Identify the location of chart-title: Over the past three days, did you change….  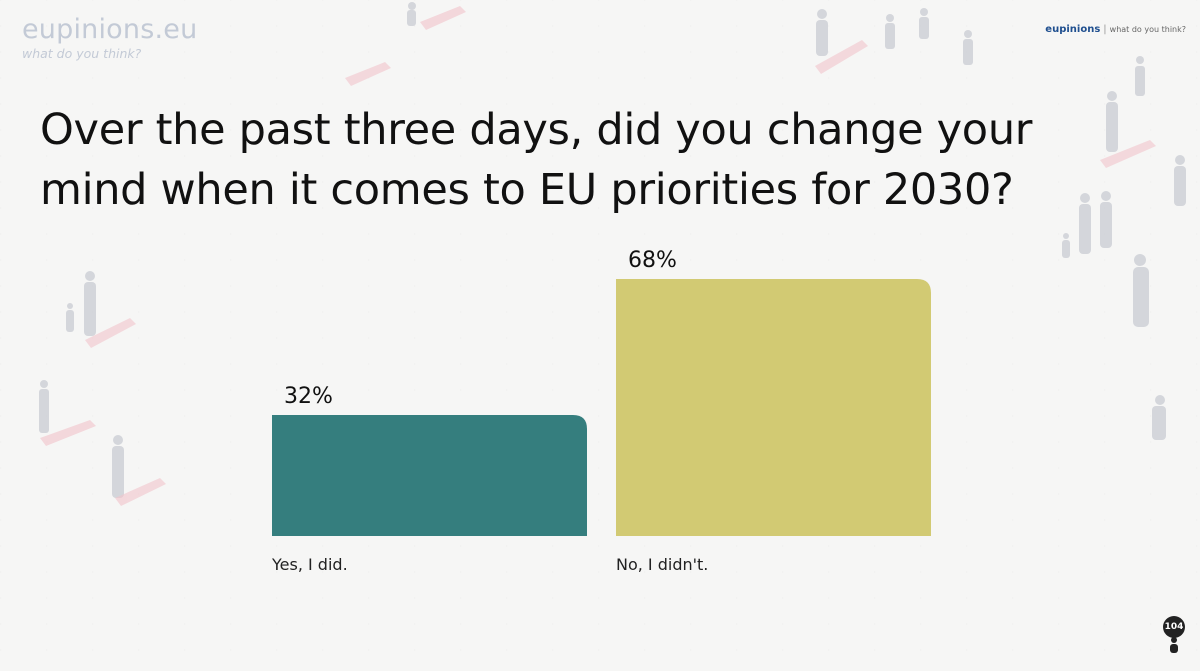
(536, 160).